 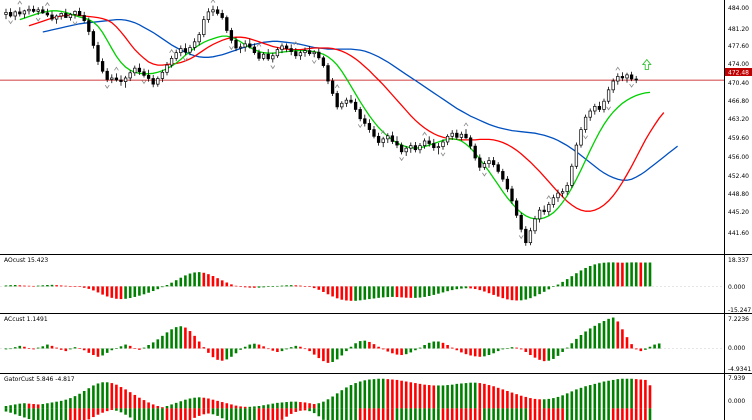 I want to click on gator-pane, so click(x=328, y=399).